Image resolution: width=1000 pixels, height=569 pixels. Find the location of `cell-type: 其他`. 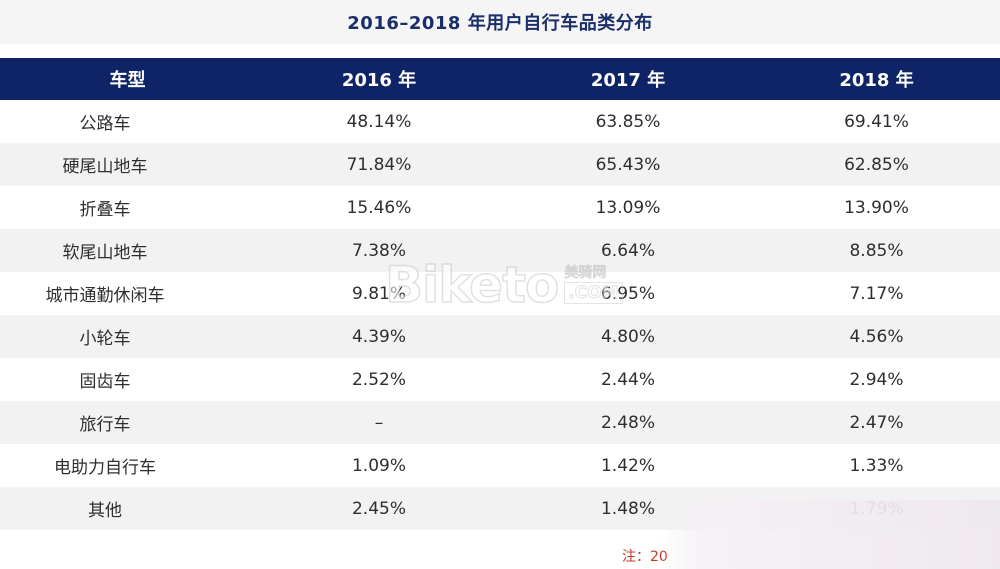

cell-type: 其他 is located at coordinates (127, 508).